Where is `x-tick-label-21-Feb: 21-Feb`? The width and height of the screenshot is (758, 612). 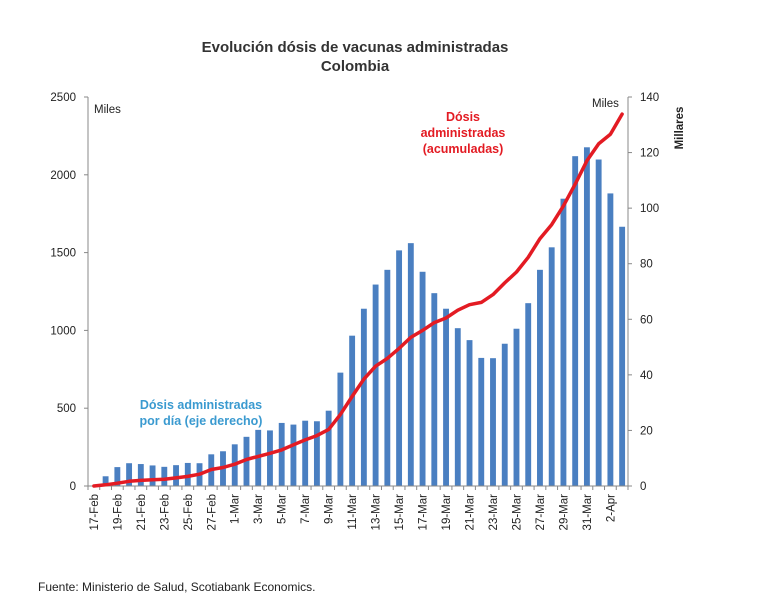 x-tick-label-21-Feb: 21-Feb is located at coordinates (142, 512).